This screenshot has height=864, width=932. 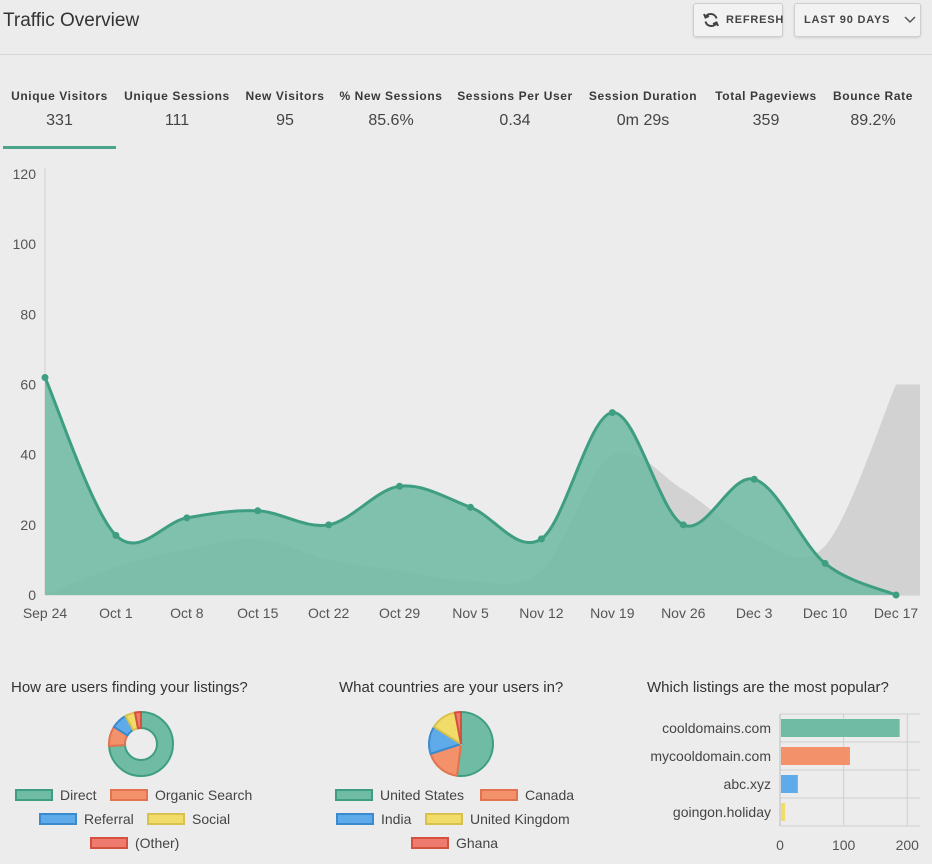 I want to click on page-title: Traffic Overview, so click(x=71, y=20).